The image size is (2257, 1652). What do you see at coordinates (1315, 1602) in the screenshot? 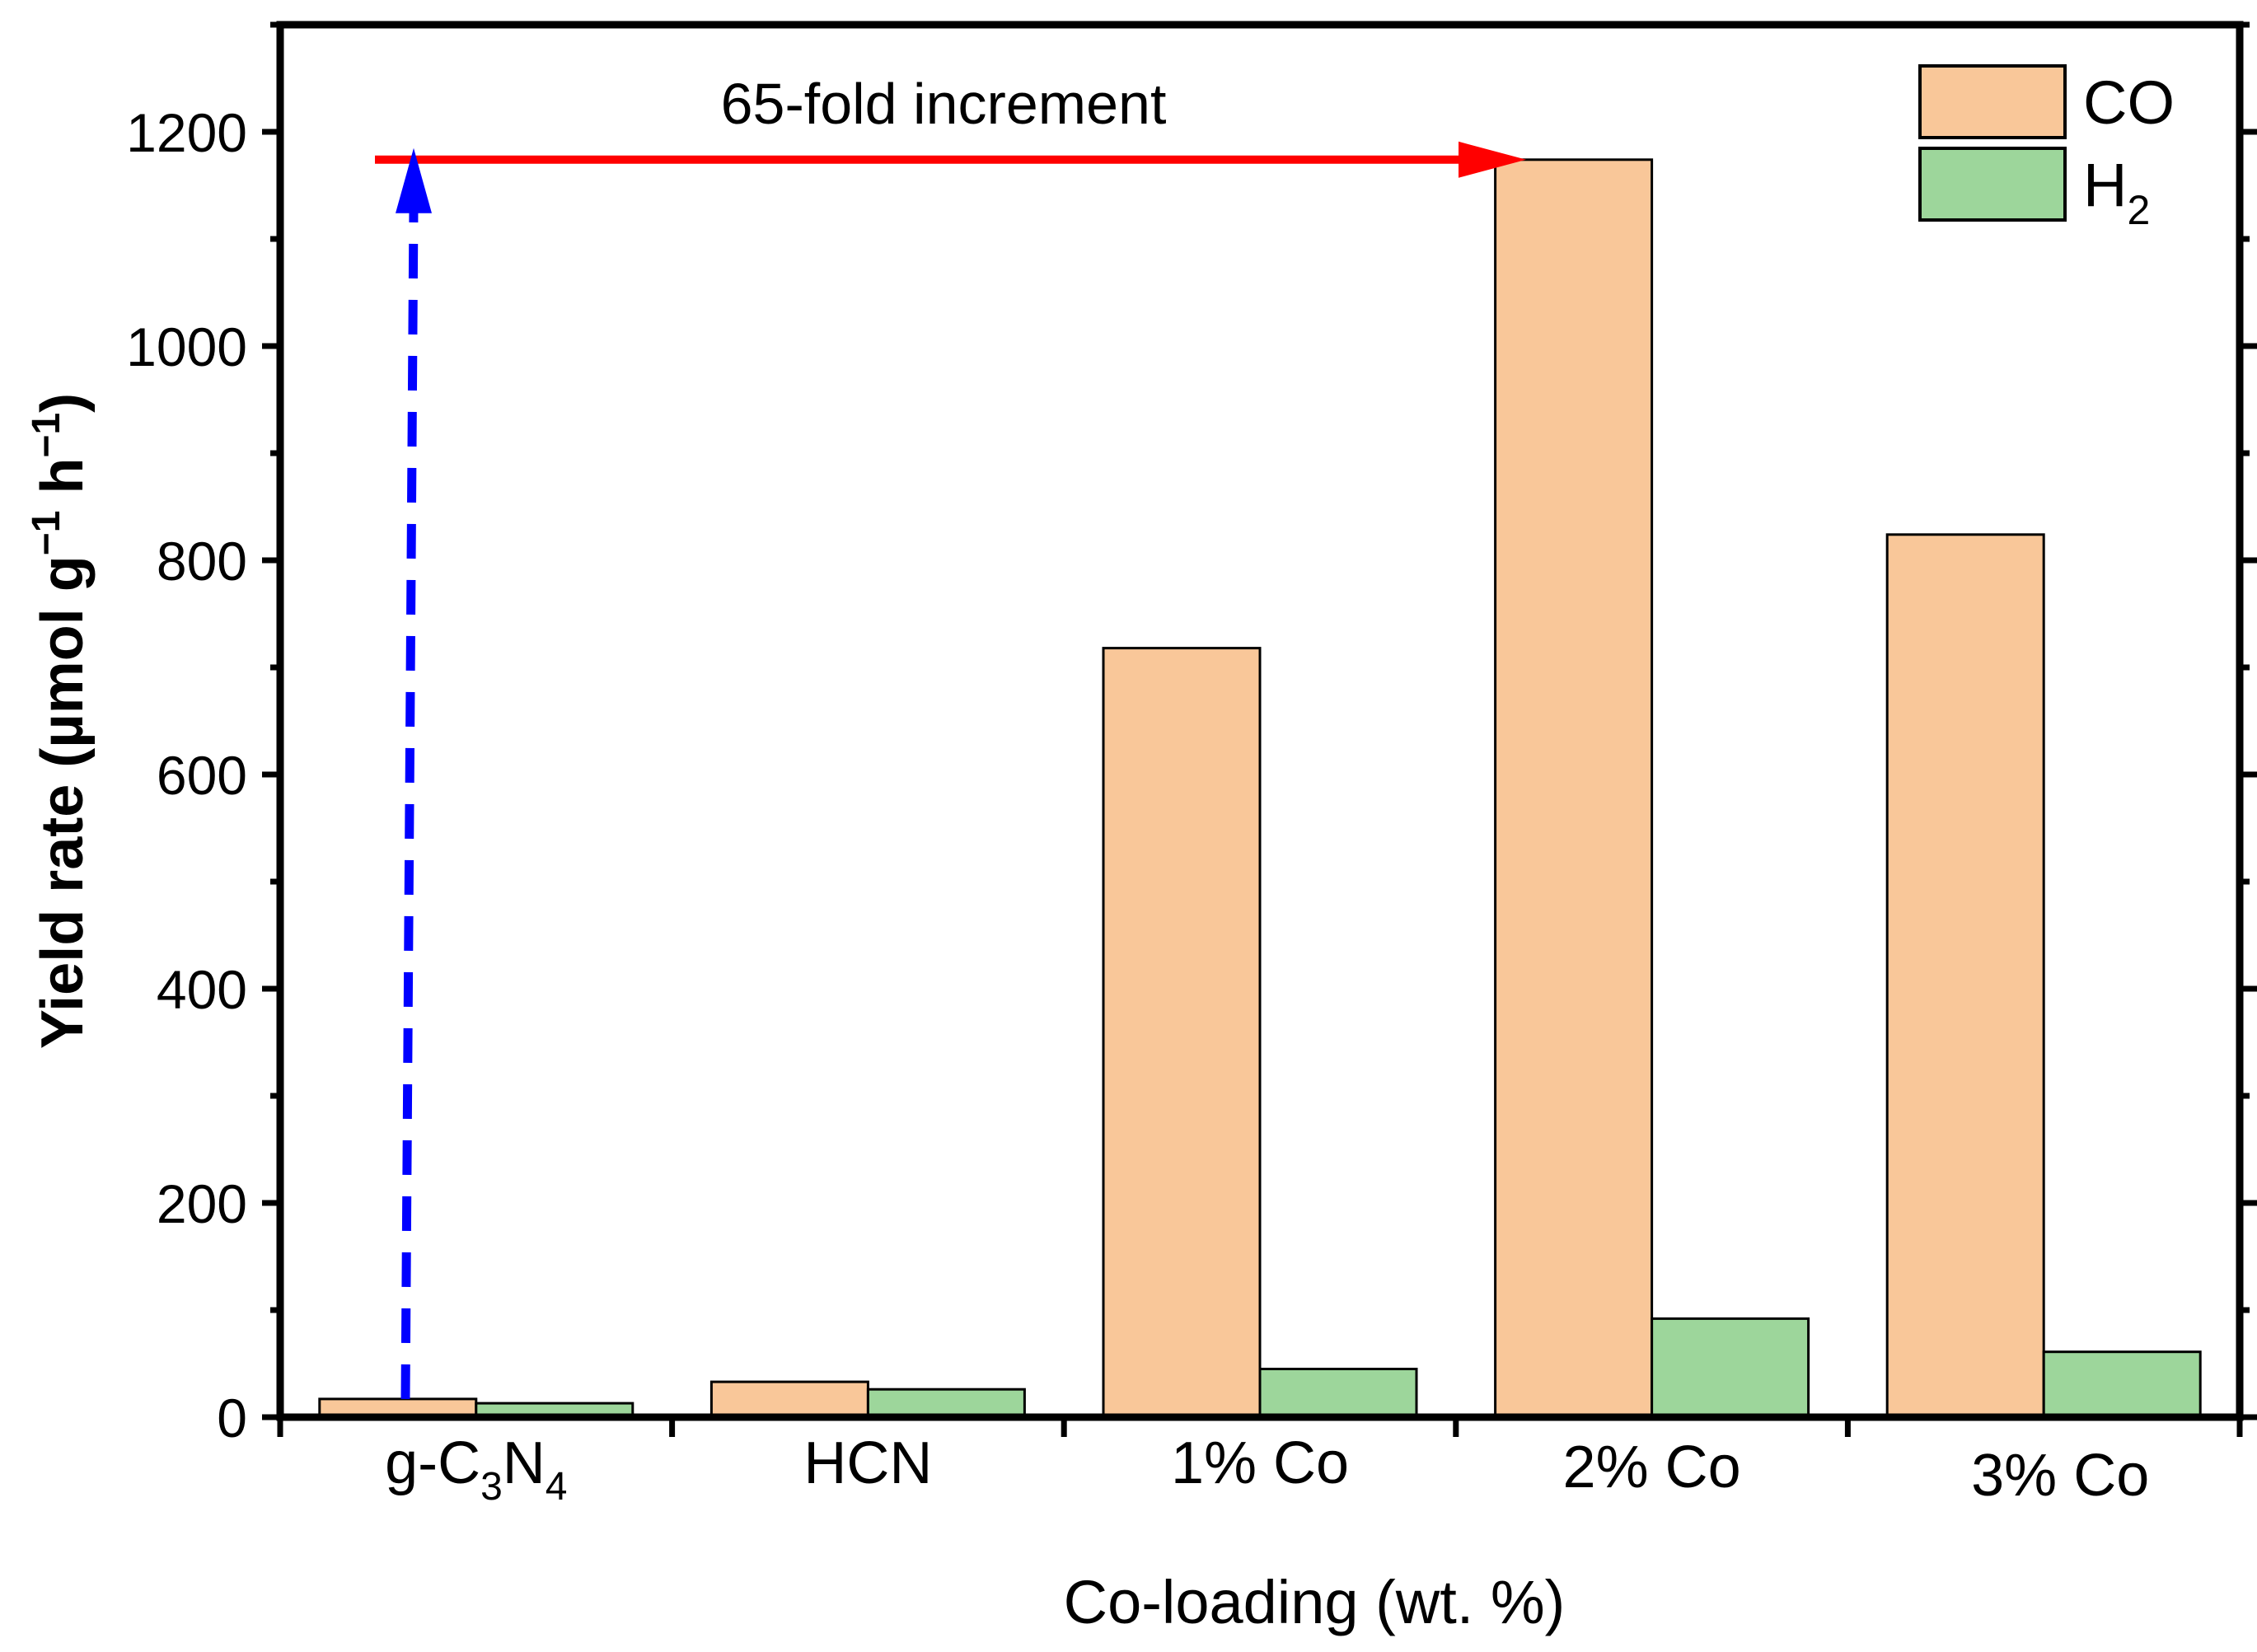
I see `x-axis-title: Co-loading (wt. %)` at bounding box center [1315, 1602].